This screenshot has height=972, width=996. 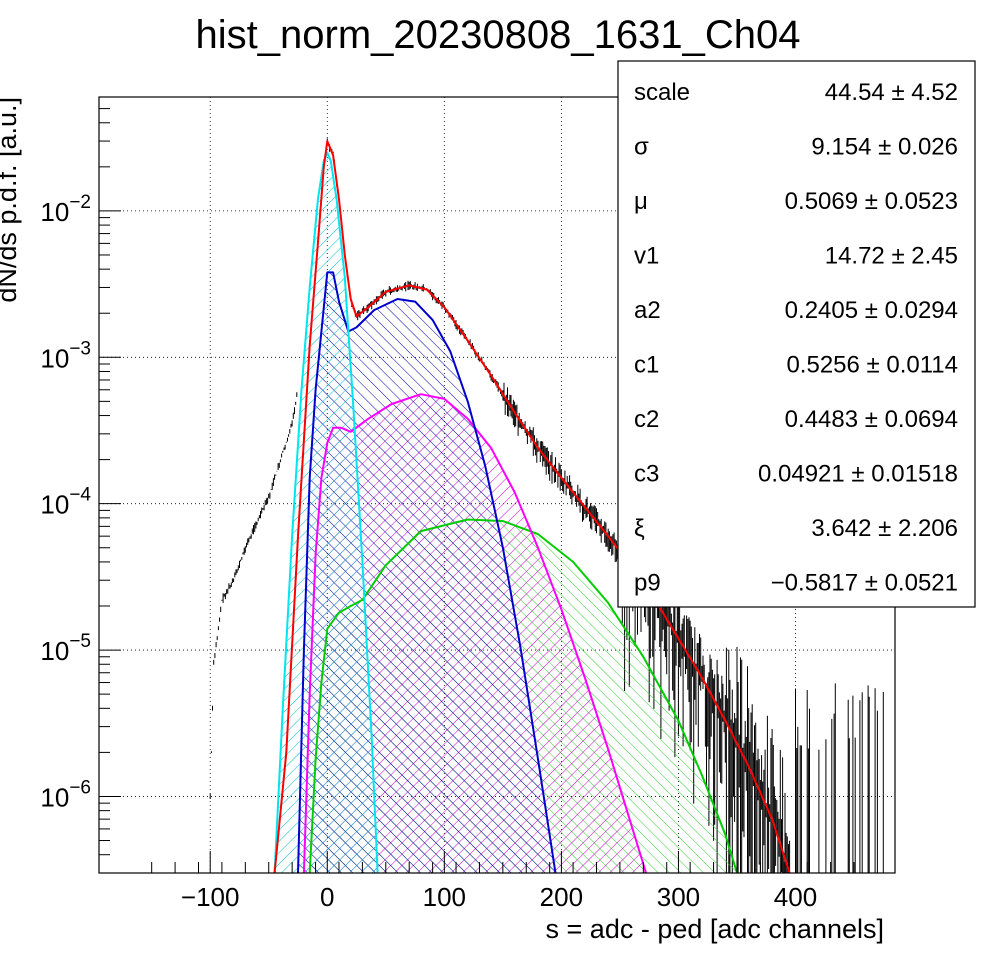 What do you see at coordinates (795, 897) in the screenshot?
I see `x-tick-label: 400` at bounding box center [795, 897].